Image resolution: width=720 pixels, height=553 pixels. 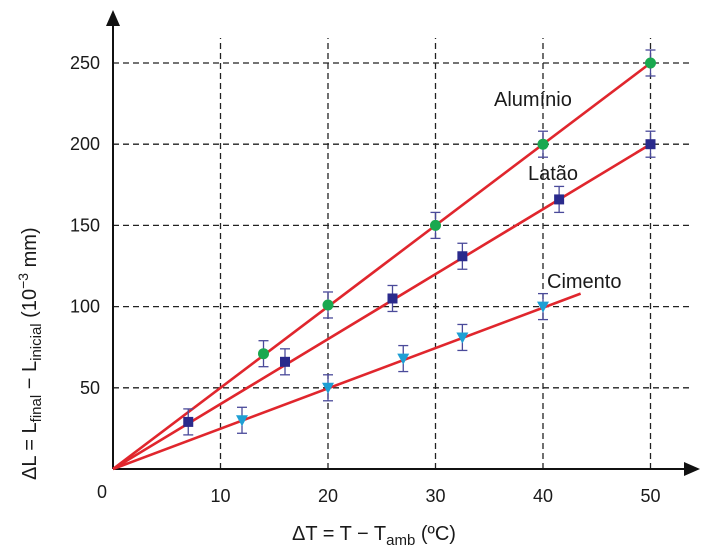 I want to click on y-axis-arrow, so click(x=113, y=18).